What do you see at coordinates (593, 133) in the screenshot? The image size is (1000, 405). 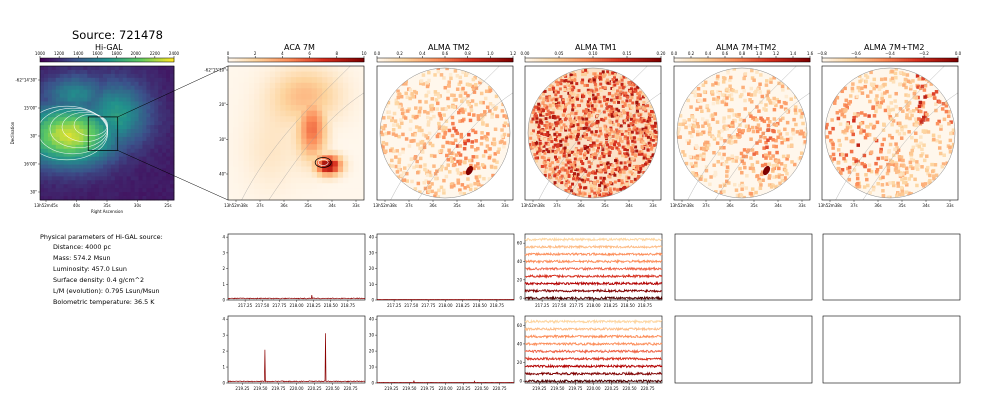 I see `tm1-pb-edge` at bounding box center [593, 133].